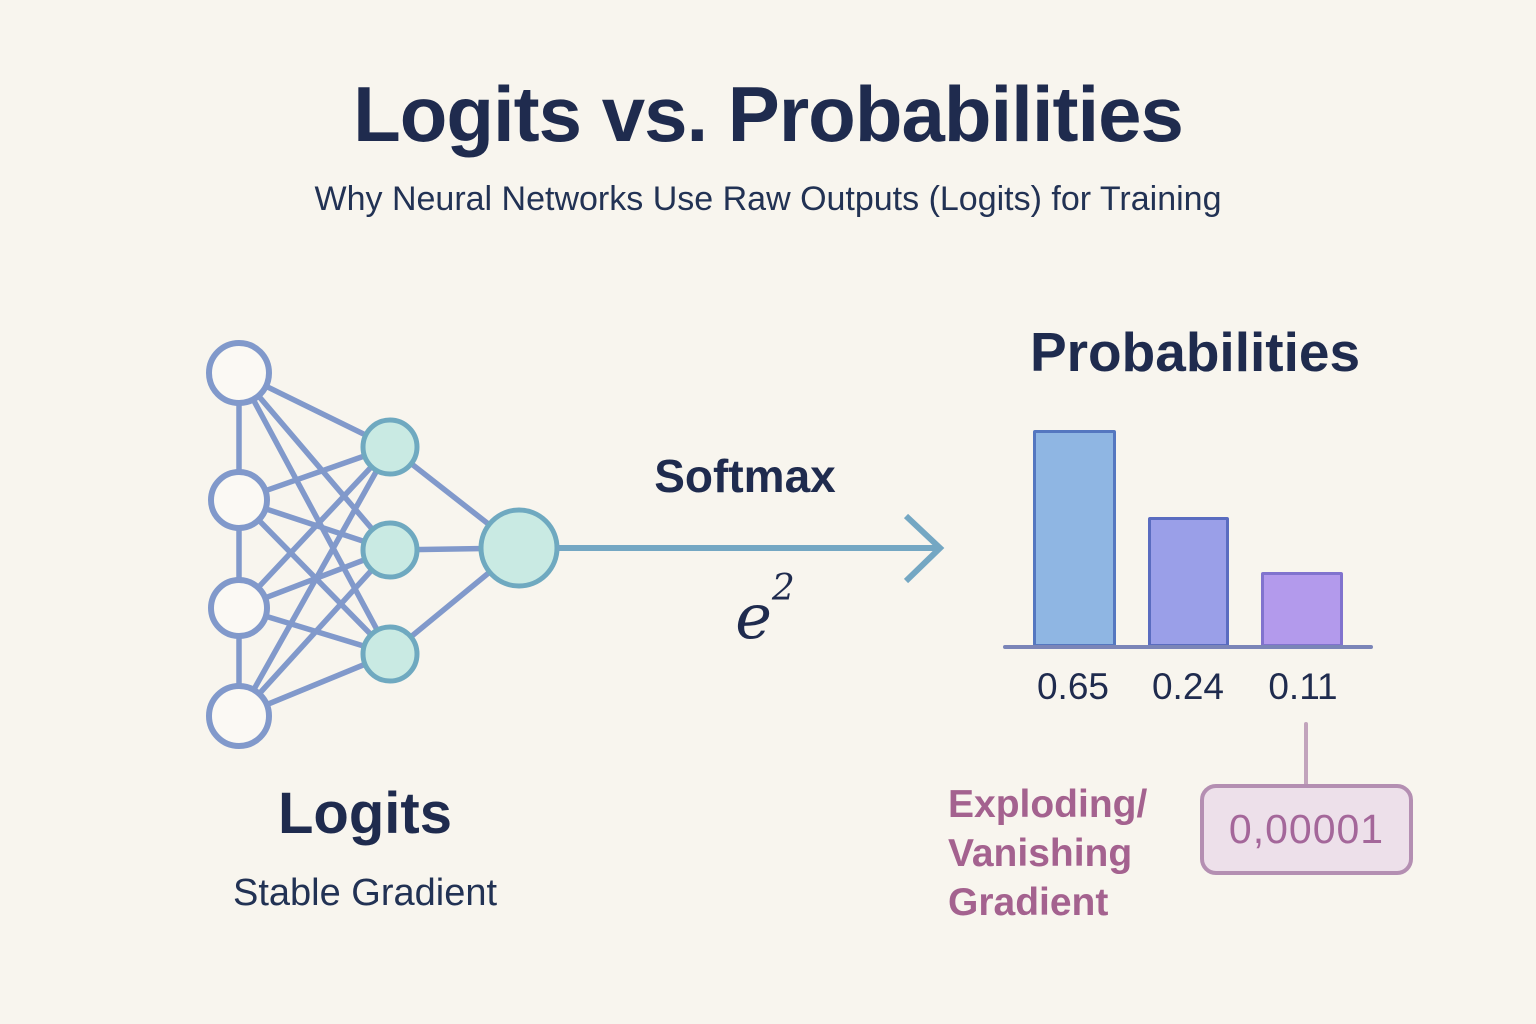  Describe the element at coordinates (745, 476) in the screenshot. I see `softmax-label: Softmax` at that location.